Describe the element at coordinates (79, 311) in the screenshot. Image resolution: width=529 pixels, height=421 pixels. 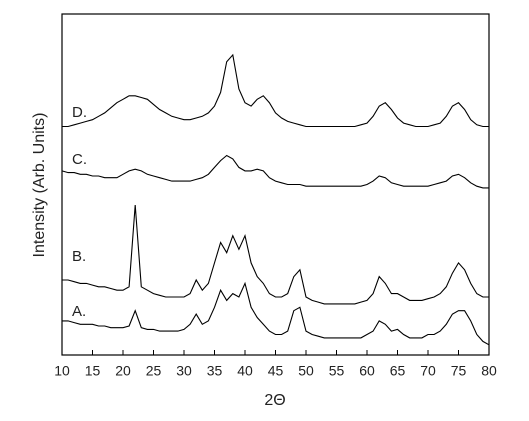
I see `series-label: A.` at that location.